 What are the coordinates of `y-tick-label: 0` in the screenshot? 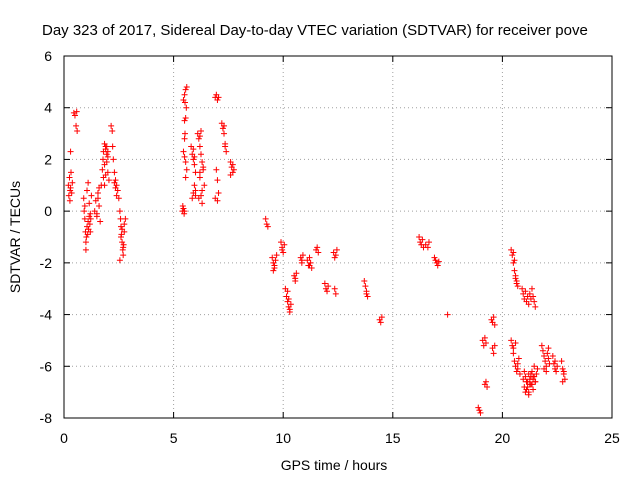 It's located at (48, 211).